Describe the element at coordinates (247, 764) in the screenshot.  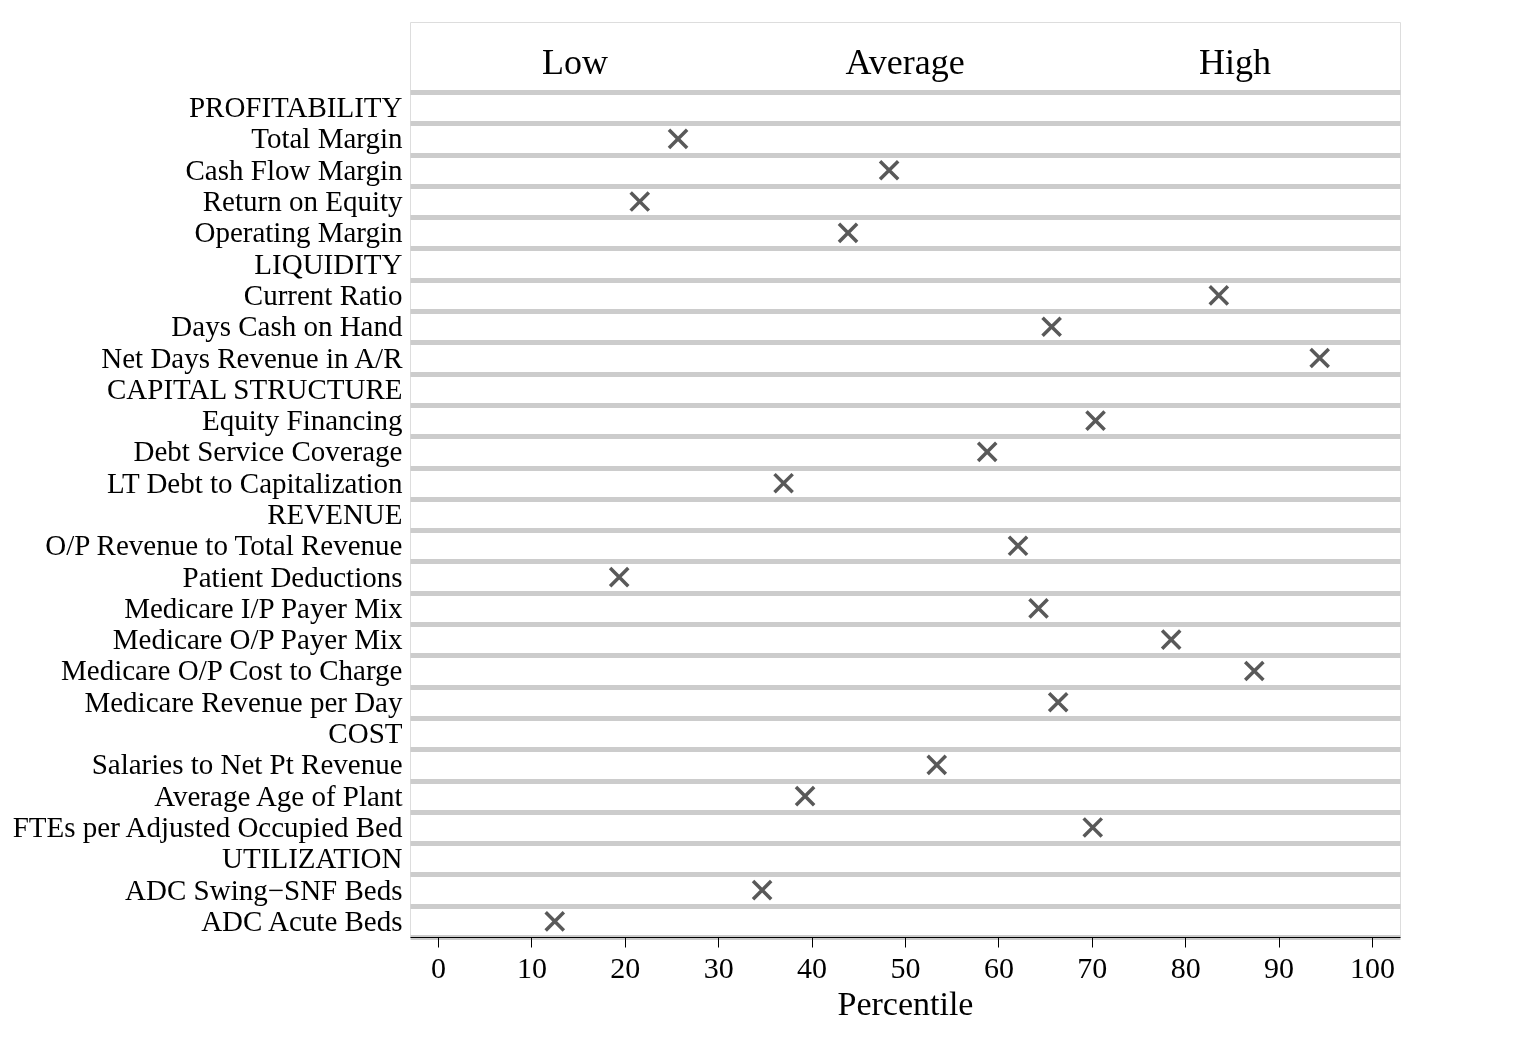
I see `y-tick-label: Salaries to Net Pt Revenue` at that location.